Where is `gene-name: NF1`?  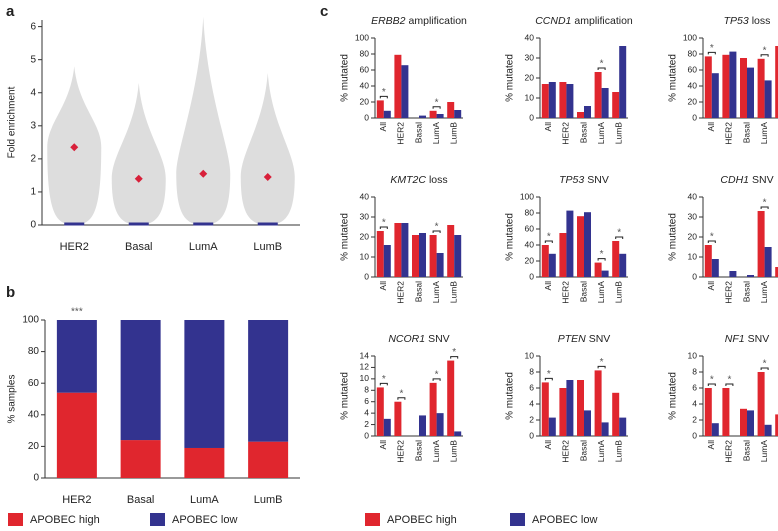 gene-name: NF1 is located at coordinates (735, 339).